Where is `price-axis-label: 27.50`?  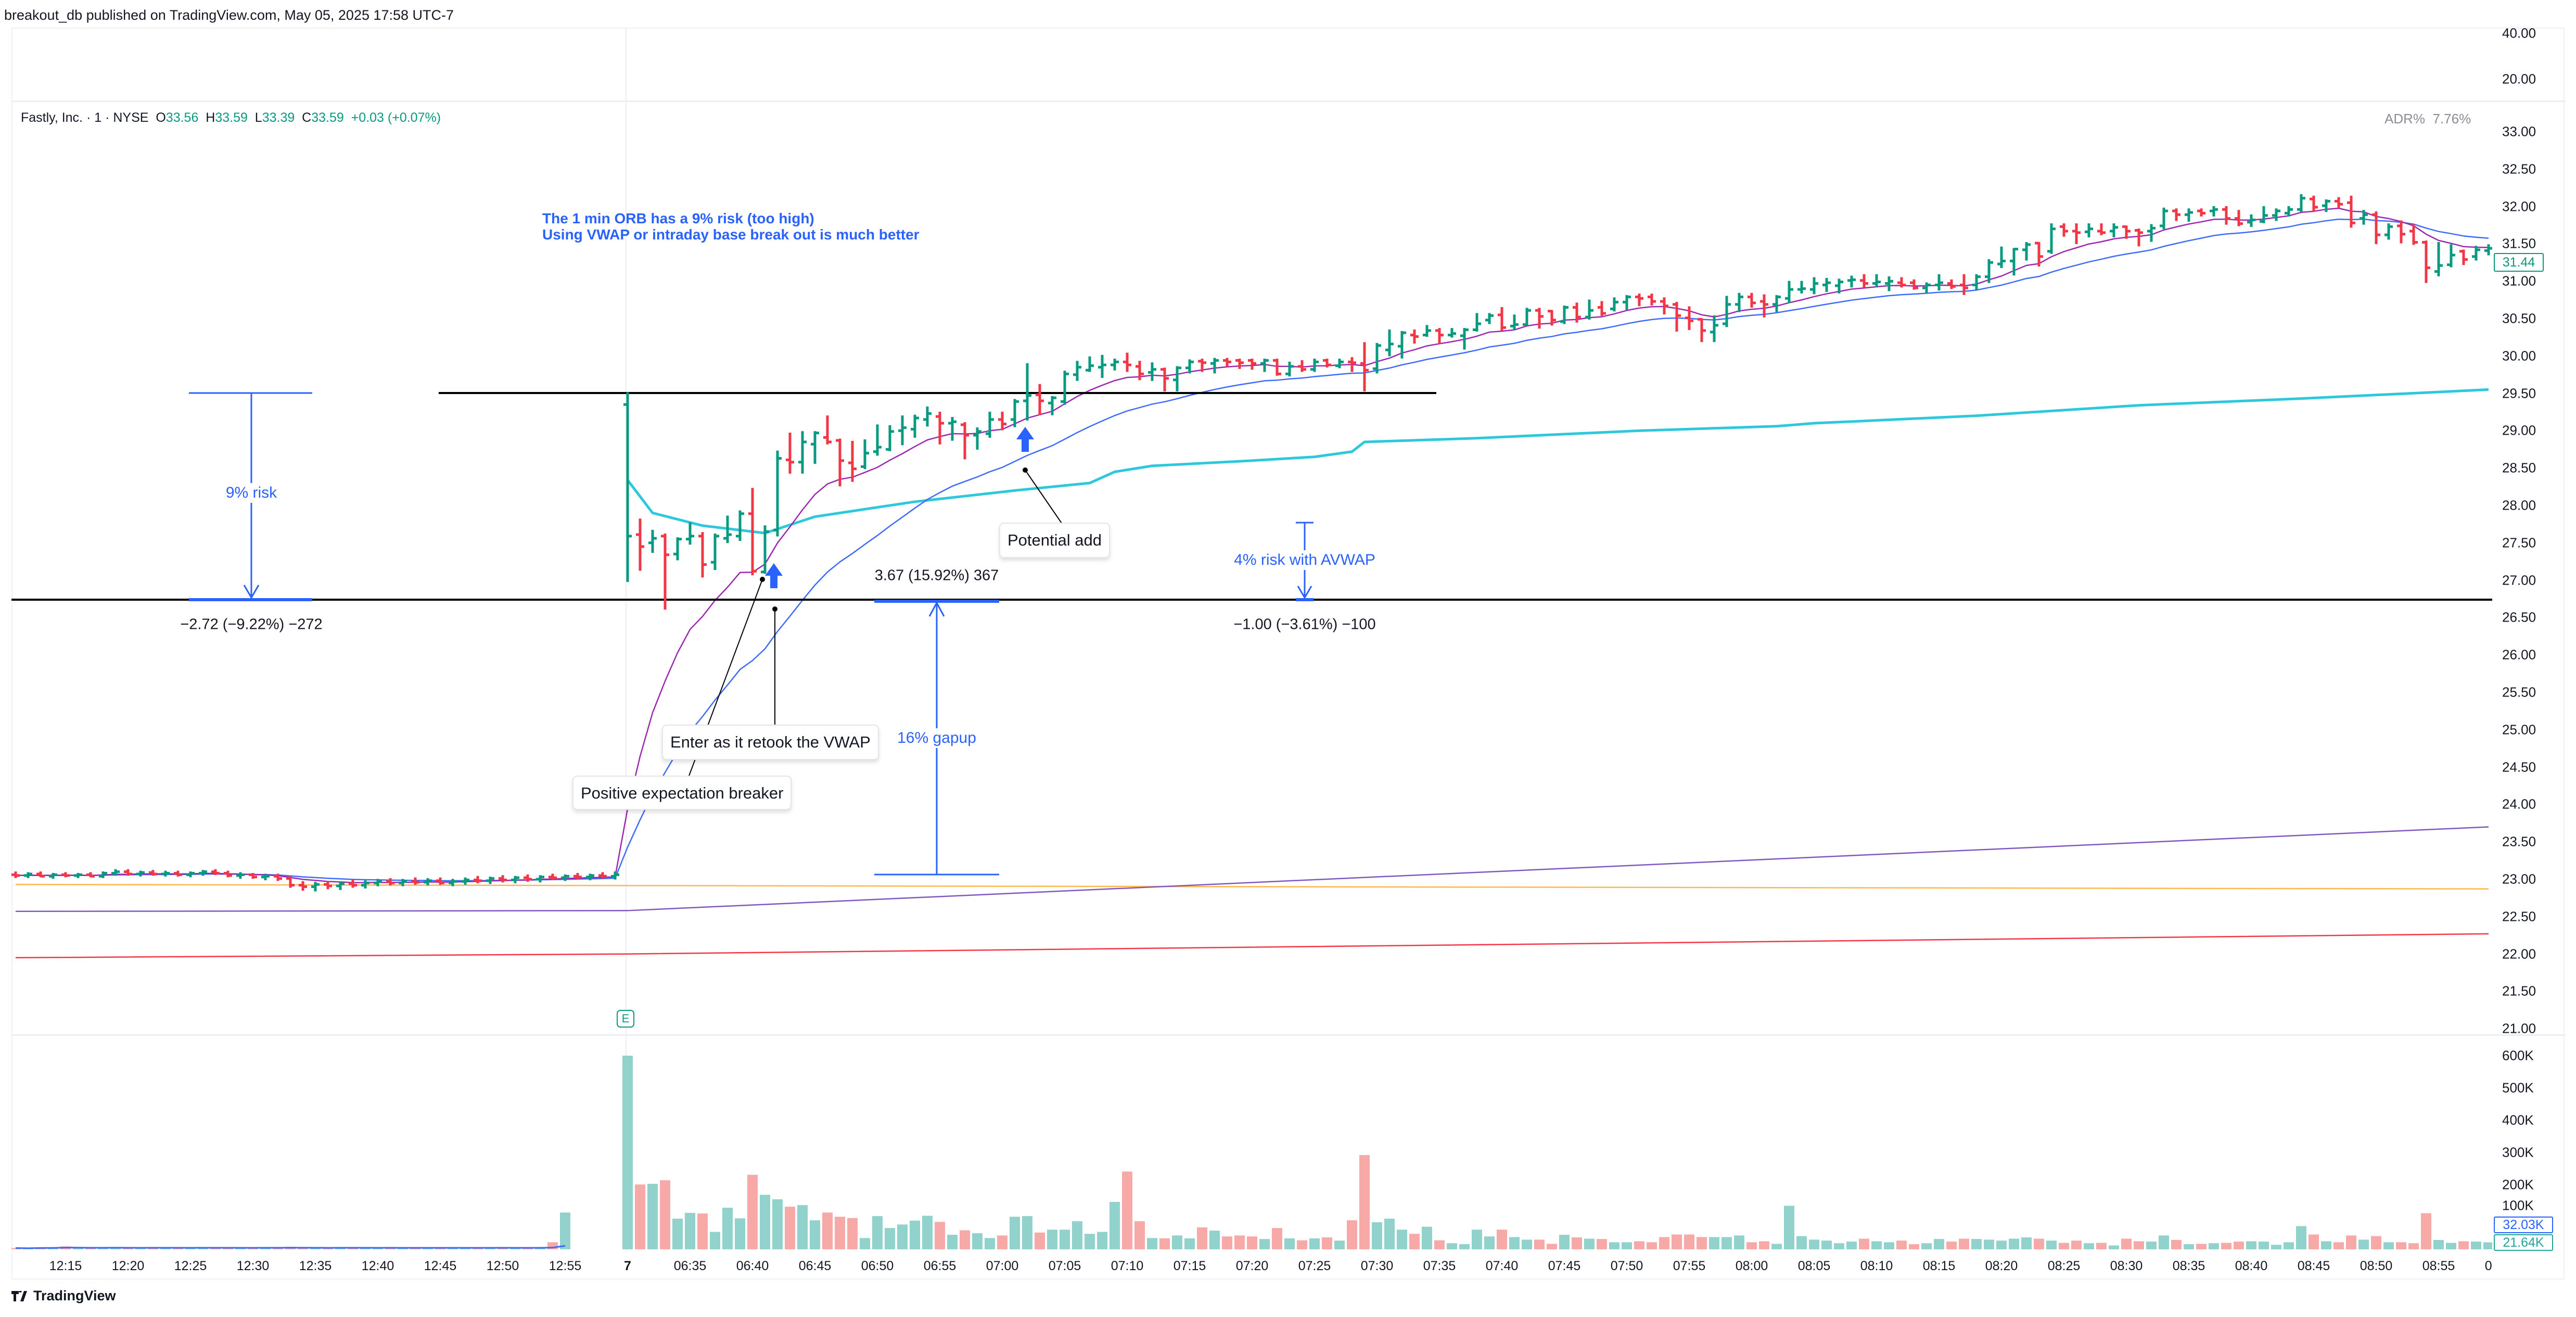 price-axis-label: 27.50 is located at coordinates (2519, 543).